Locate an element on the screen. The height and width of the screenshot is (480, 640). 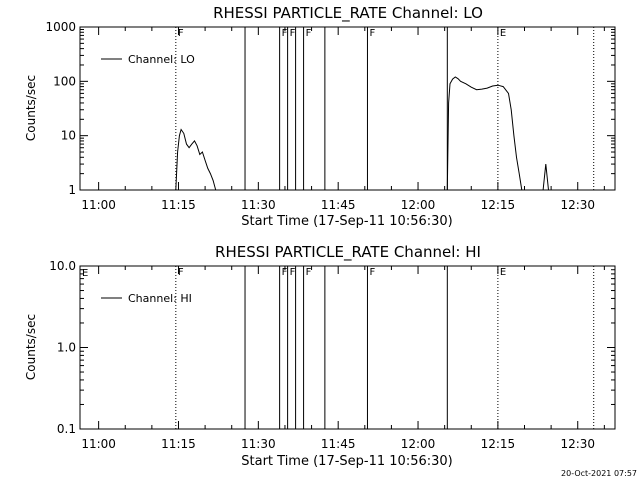
hi-y-tick-label: 1.0 is located at coordinates (66, 348).